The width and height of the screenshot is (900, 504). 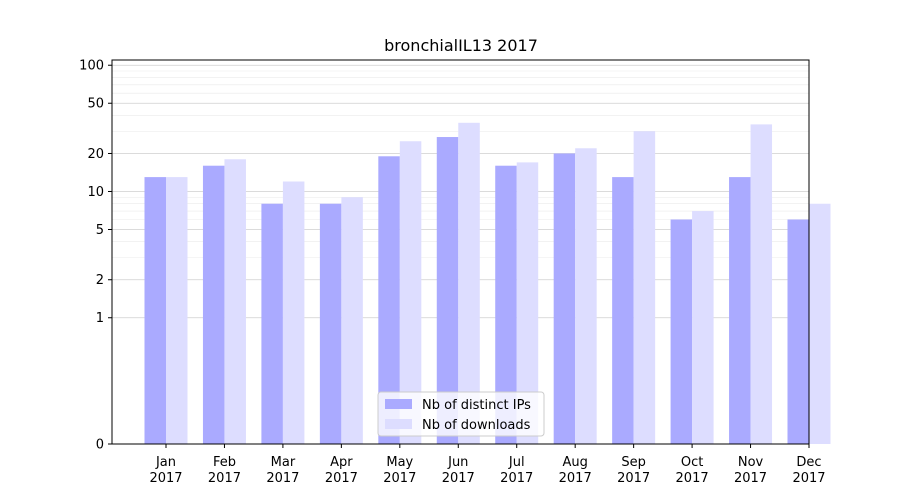 I want to click on legend-label: Nb of distinct IPs, so click(x=476, y=405).